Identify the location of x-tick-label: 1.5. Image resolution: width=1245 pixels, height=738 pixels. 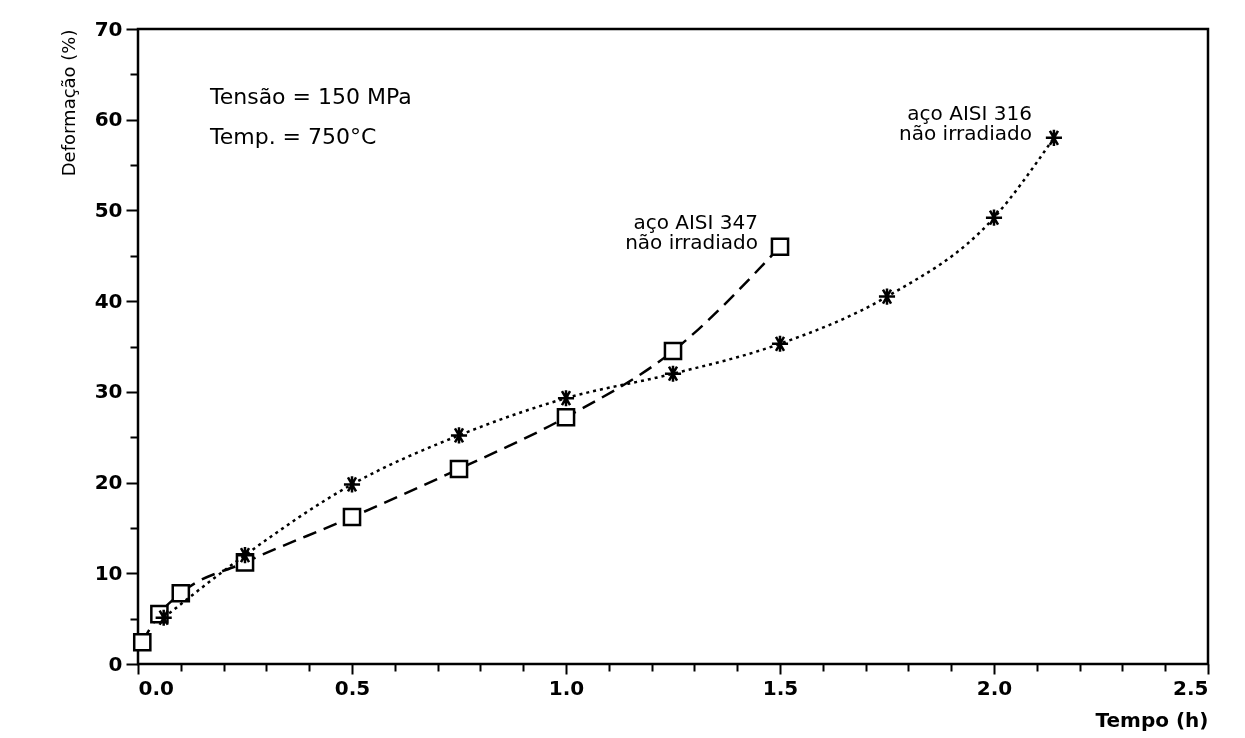
(780, 687).